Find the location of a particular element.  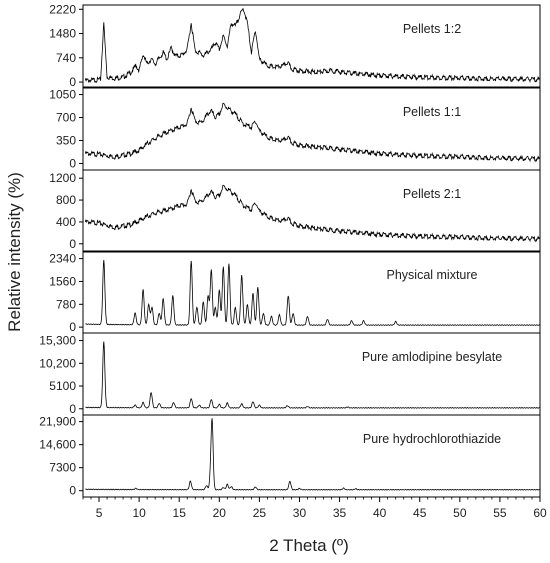

y-tick-label: 14,600 is located at coordinates (57, 445).